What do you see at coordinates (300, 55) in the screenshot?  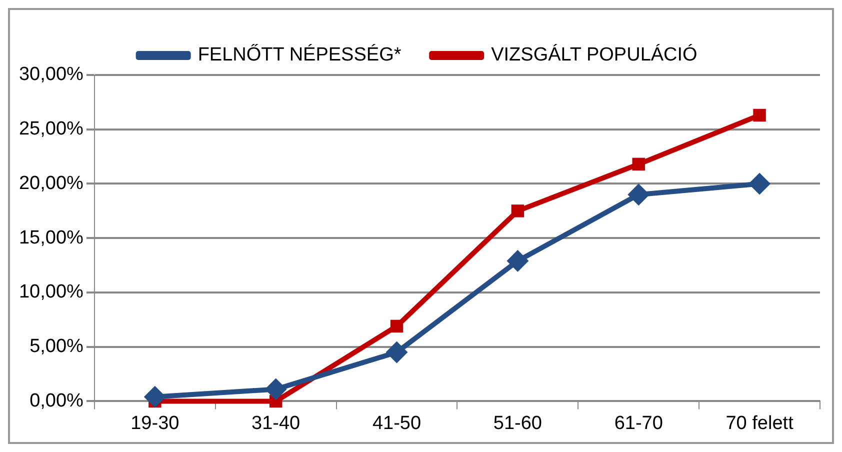 I see `legend-label: FELNŐTT NÉPESSÉG*` at bounding box center [300, 55].